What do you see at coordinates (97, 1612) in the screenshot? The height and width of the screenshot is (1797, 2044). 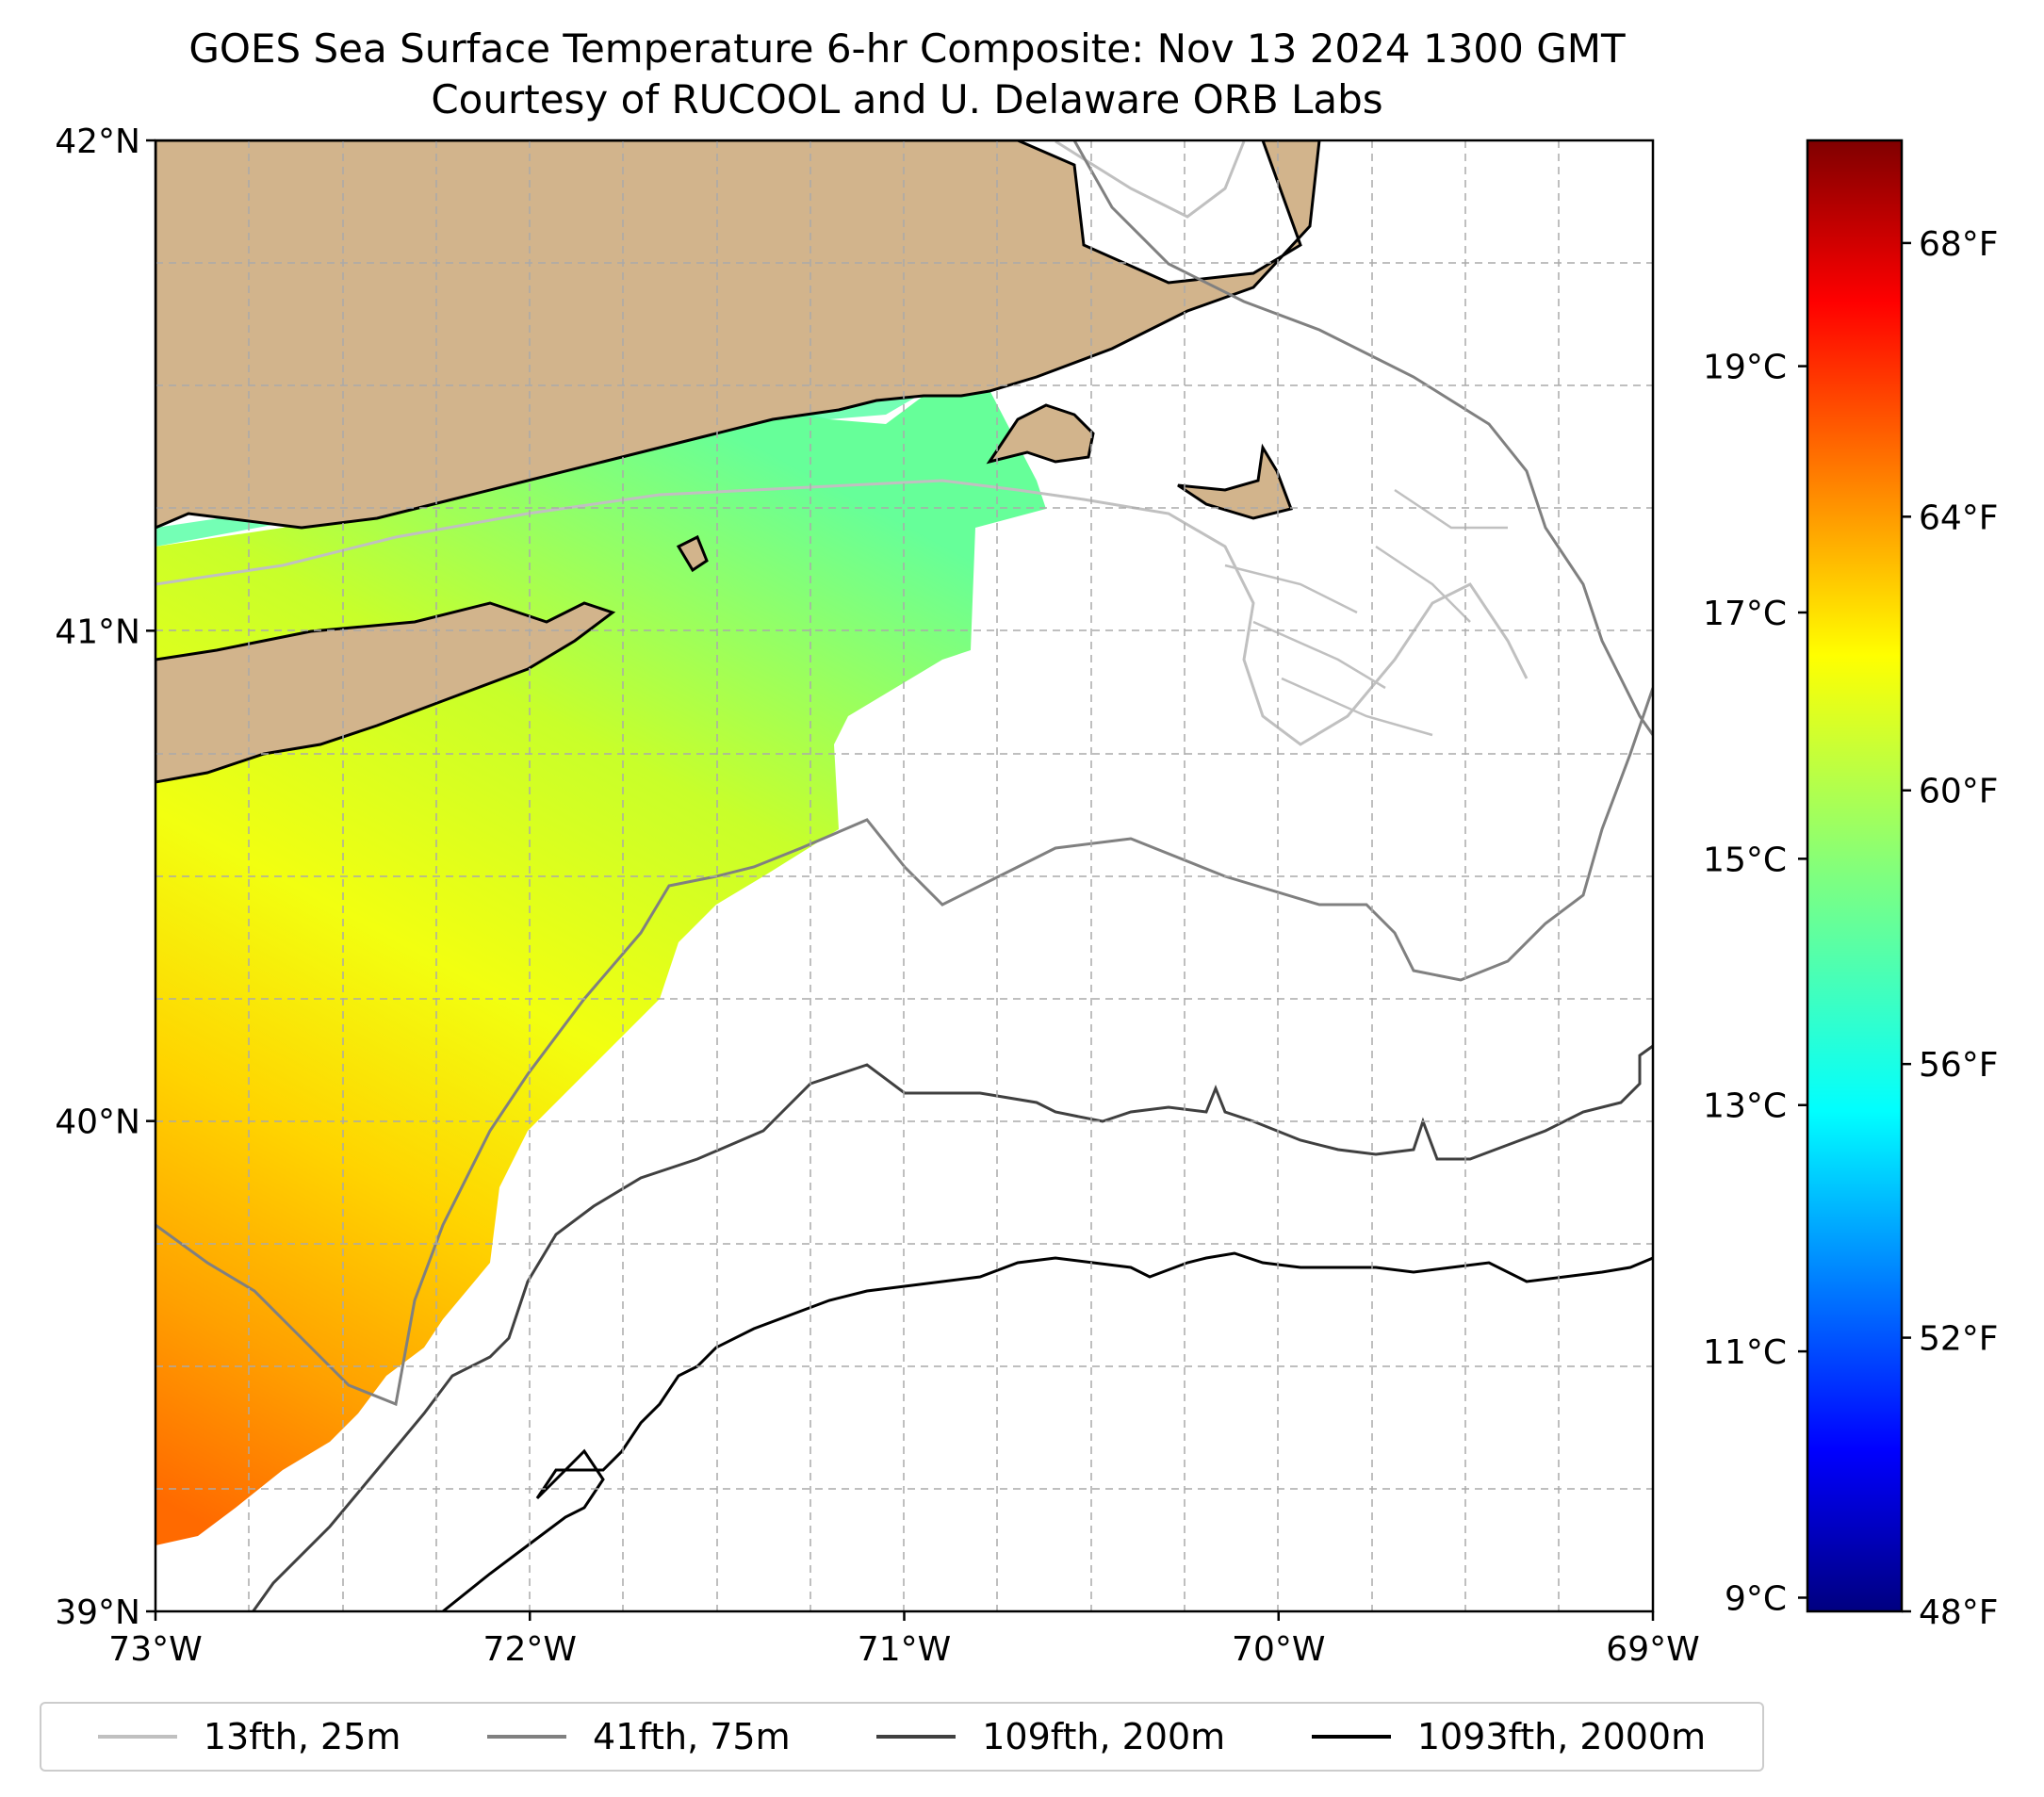 I see `lat-tick-label: 39°N` at bounding box center [97, 1612].